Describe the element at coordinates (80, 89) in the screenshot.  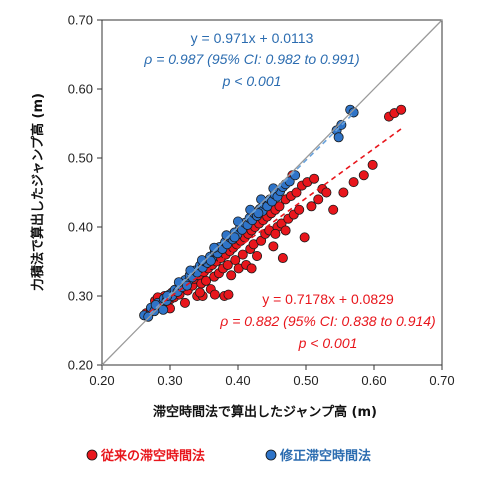
I see `y-tick-label: 0.60` at that location.